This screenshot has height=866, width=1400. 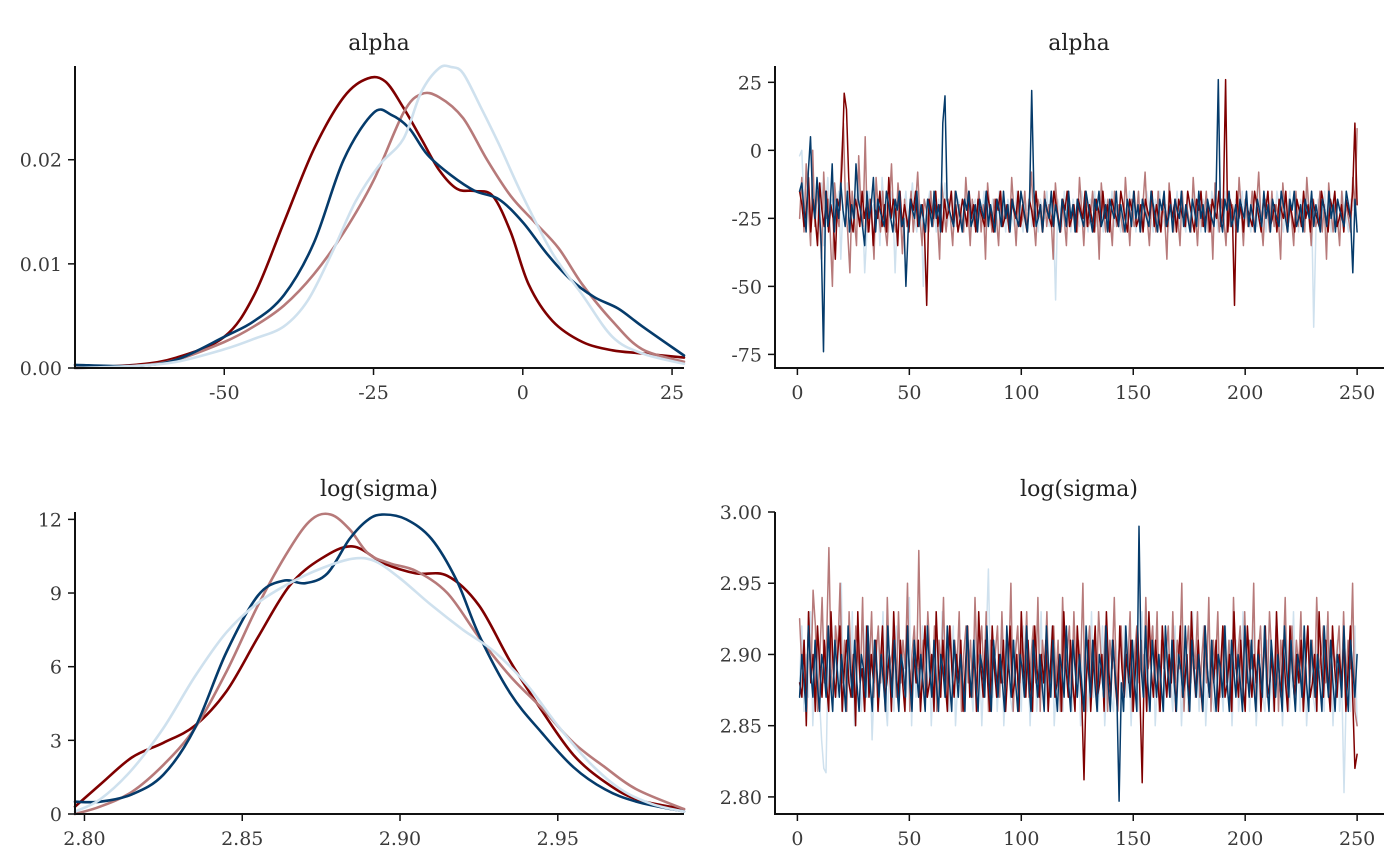 What do you see at coordinates (224, 393) in the screenshot?
I see `x-tick-label: -50` at bounding box center [224, 393].